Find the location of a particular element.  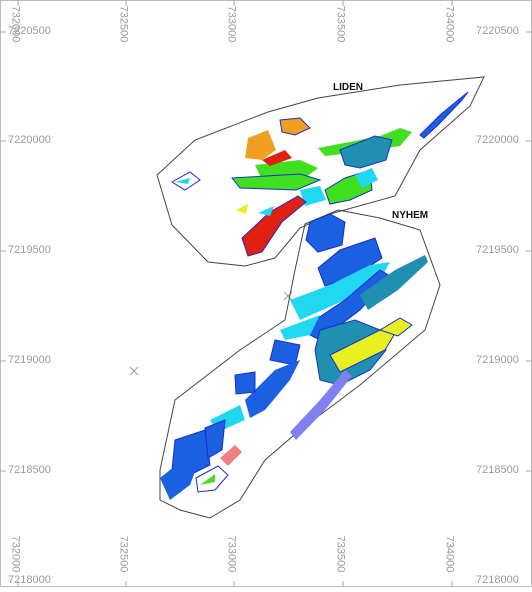

y-tick-right-7218000: 7218000 is located at coordinates (497, 580).